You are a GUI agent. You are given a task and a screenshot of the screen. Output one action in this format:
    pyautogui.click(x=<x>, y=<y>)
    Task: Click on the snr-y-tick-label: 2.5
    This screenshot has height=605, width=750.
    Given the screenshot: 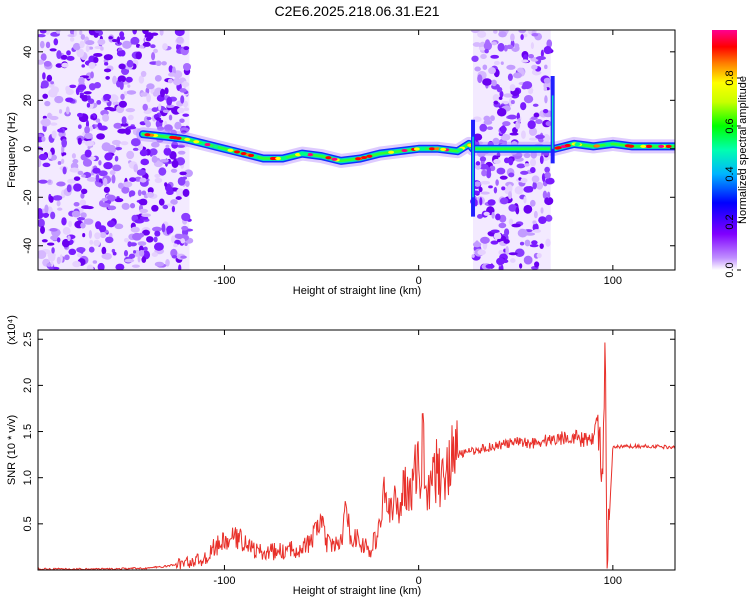 What is the action you would take?
    pyautogui.click(x=28, y=339)
    